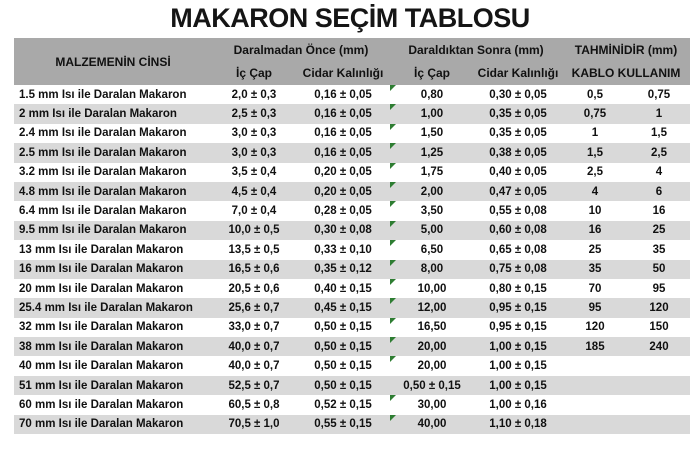 Image resolution: width=700 pixels, height=450 pixels. I want to click on cable-usage-min-cell: 95, so click(595, 307).